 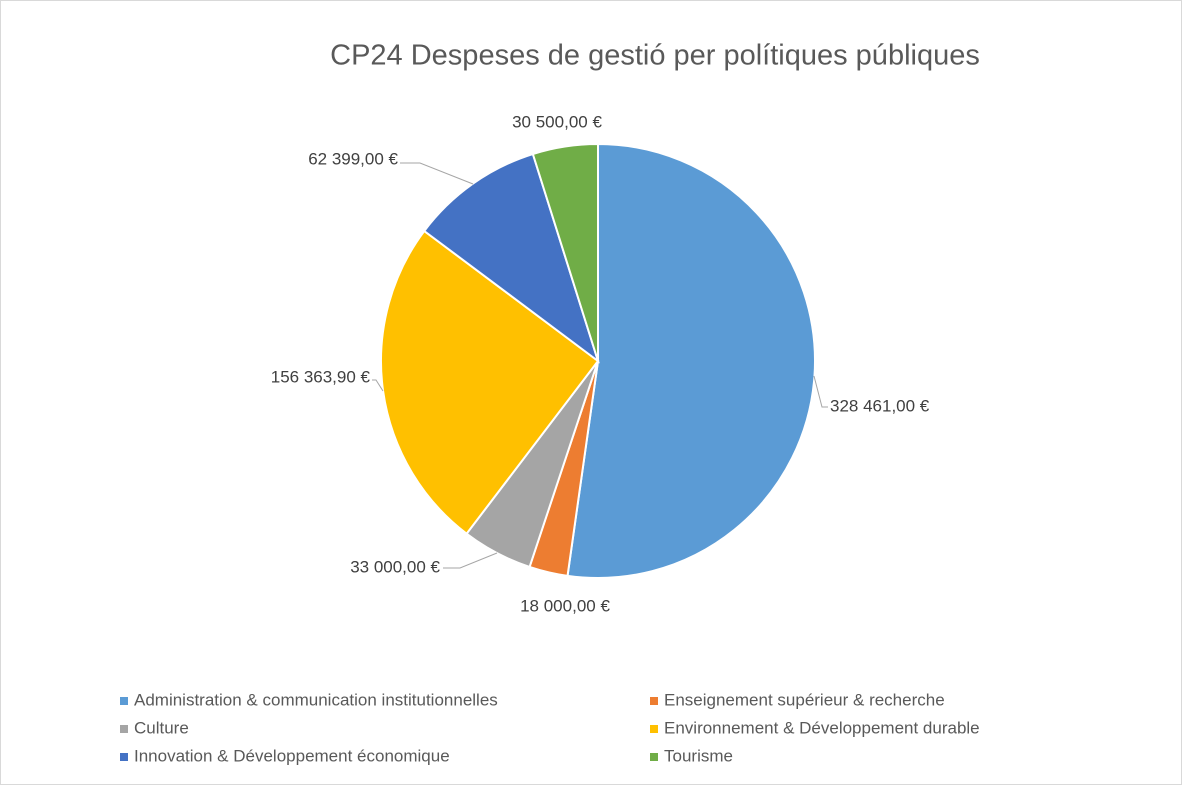 What do you see at coordinates (565, 605) in the screenshot?
I see `data-label: 18 000,00 €` at bounding box center [565, 605].